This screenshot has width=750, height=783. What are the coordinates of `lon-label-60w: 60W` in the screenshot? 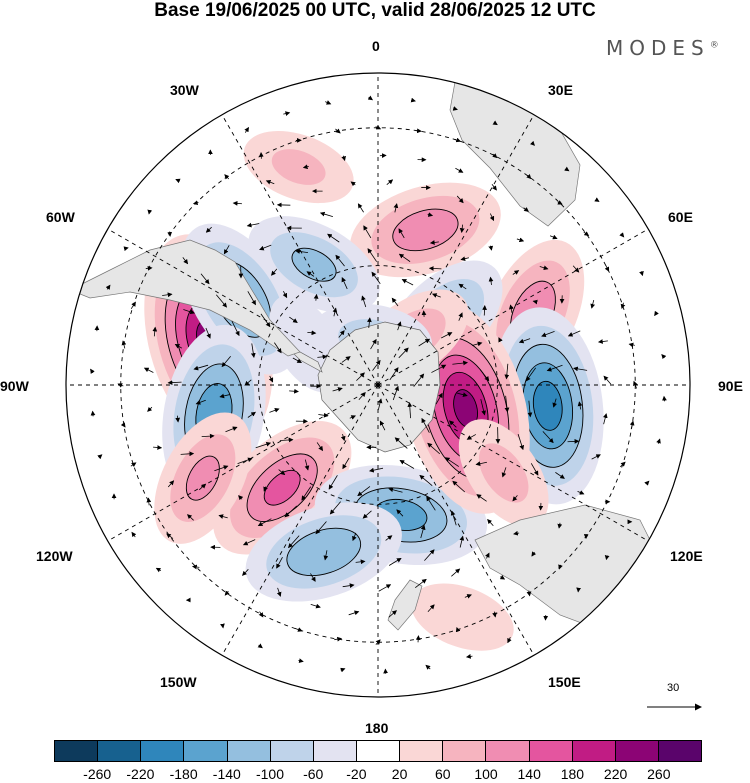 It's located at (60, 217).